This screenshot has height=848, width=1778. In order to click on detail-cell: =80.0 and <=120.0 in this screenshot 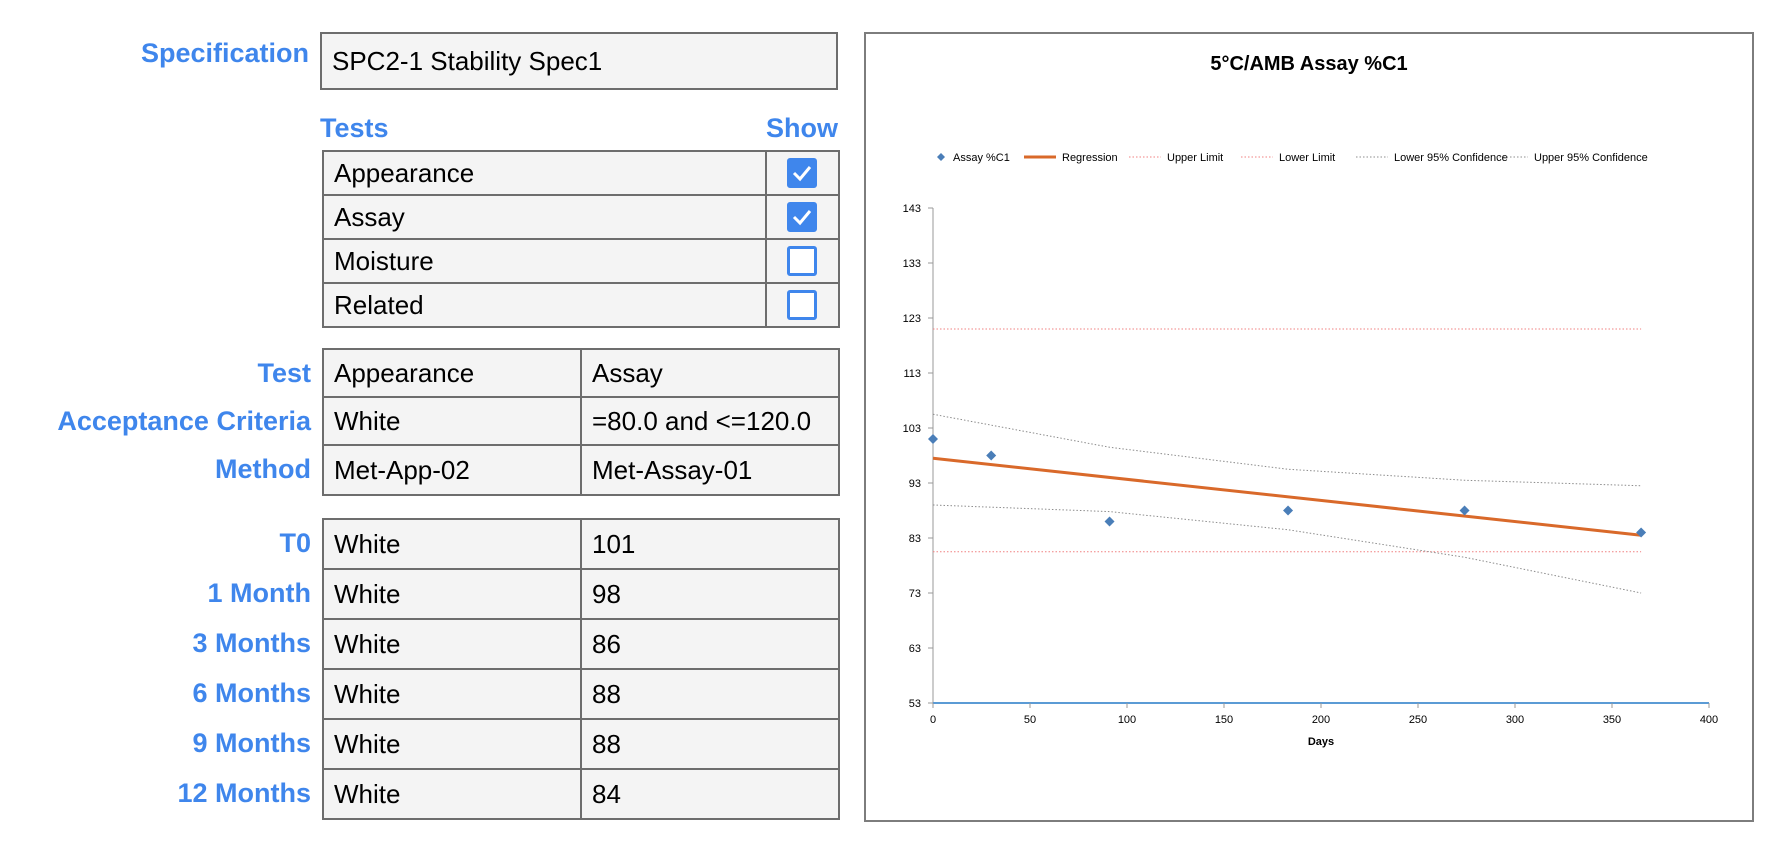, I will do `click(710, 421)`.